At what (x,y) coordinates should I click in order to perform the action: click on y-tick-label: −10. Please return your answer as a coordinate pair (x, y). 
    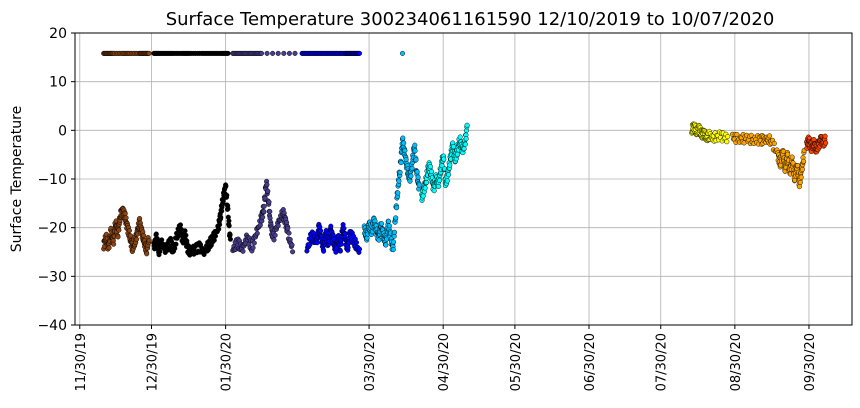
    Looking at the image, I should click on (52, 180).